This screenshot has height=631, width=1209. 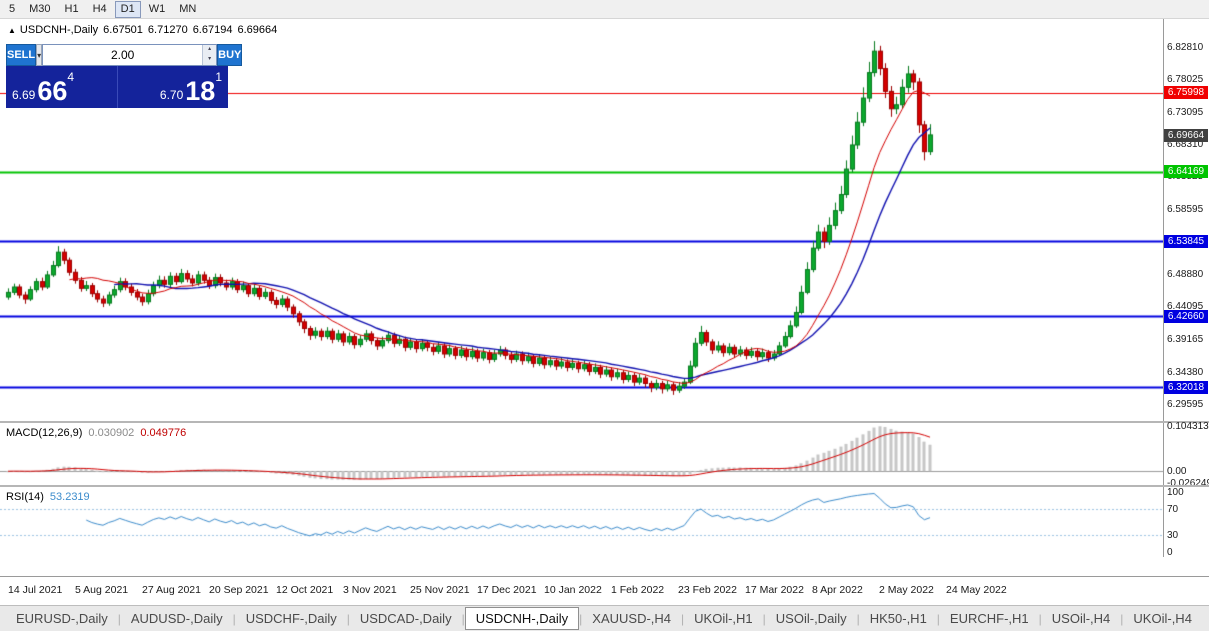 I want to click on rsi-value: 53.2319, so click(x=69, y=497).